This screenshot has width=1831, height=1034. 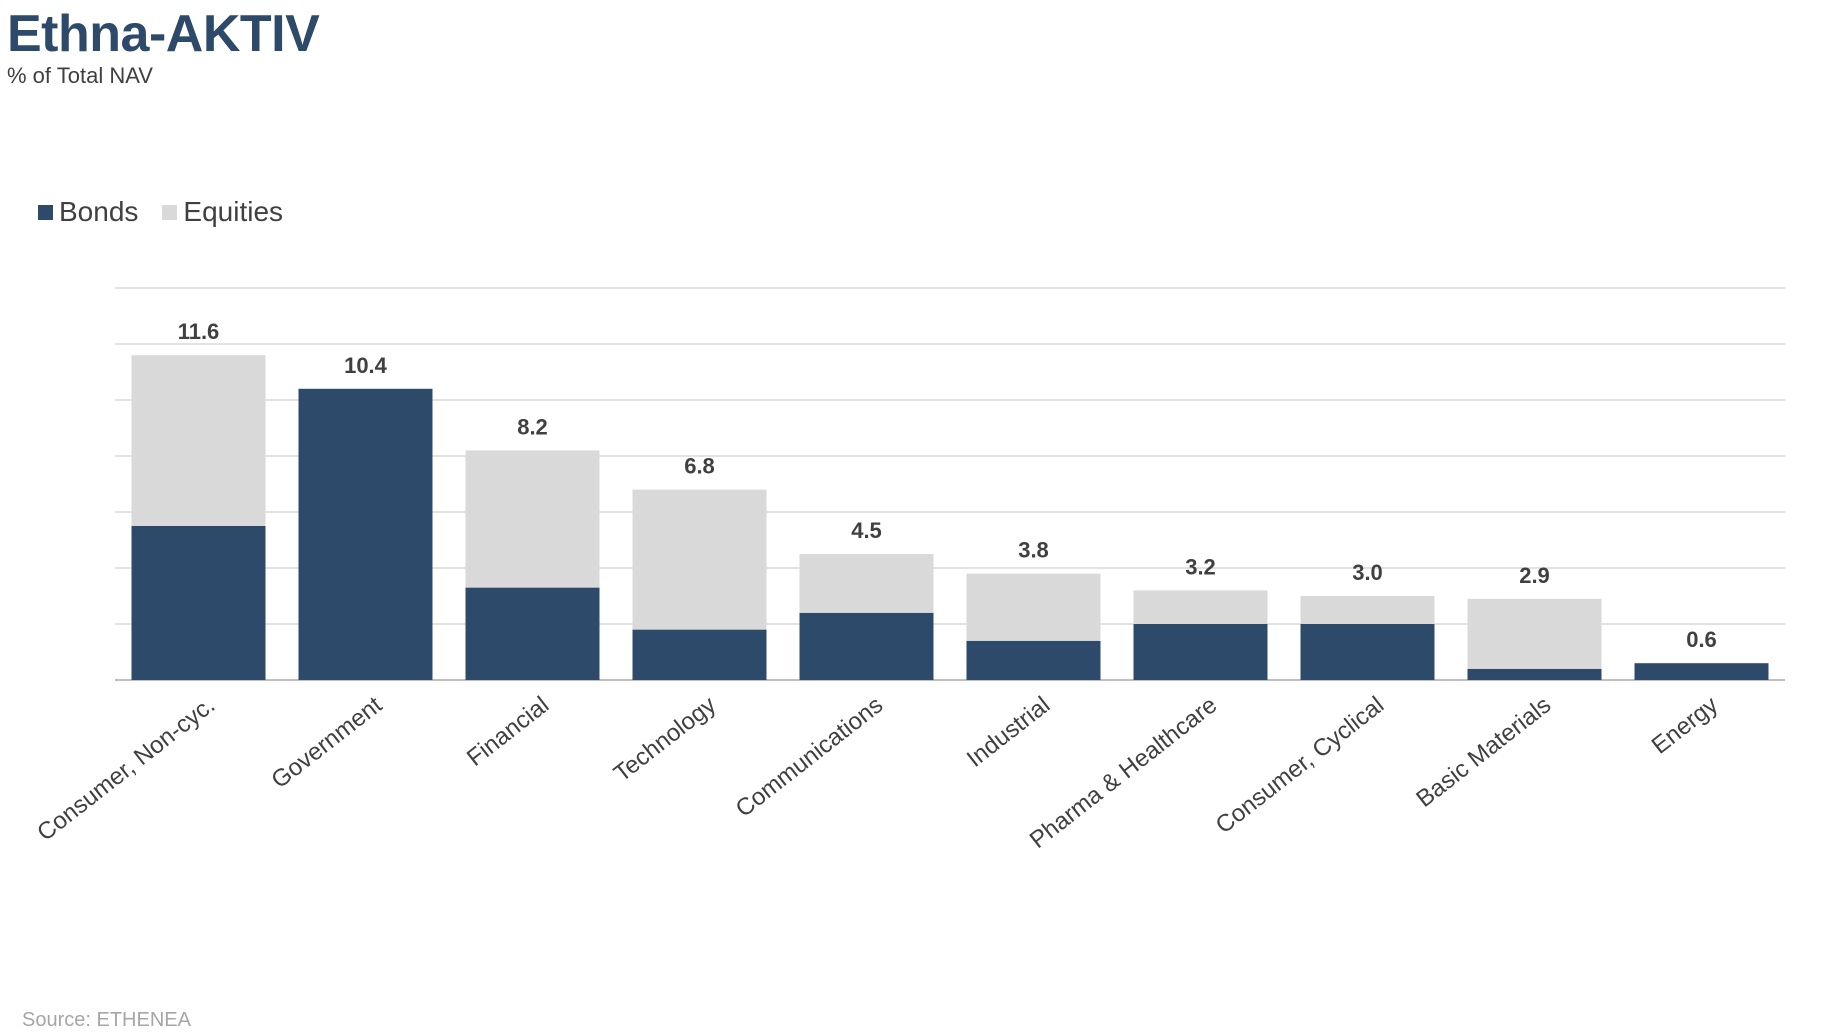 What do you see at coordinates (1300, 765) in the screenshot?
I see `category-label: Consumer, Cyclical` at bounding box center [1300, 765].